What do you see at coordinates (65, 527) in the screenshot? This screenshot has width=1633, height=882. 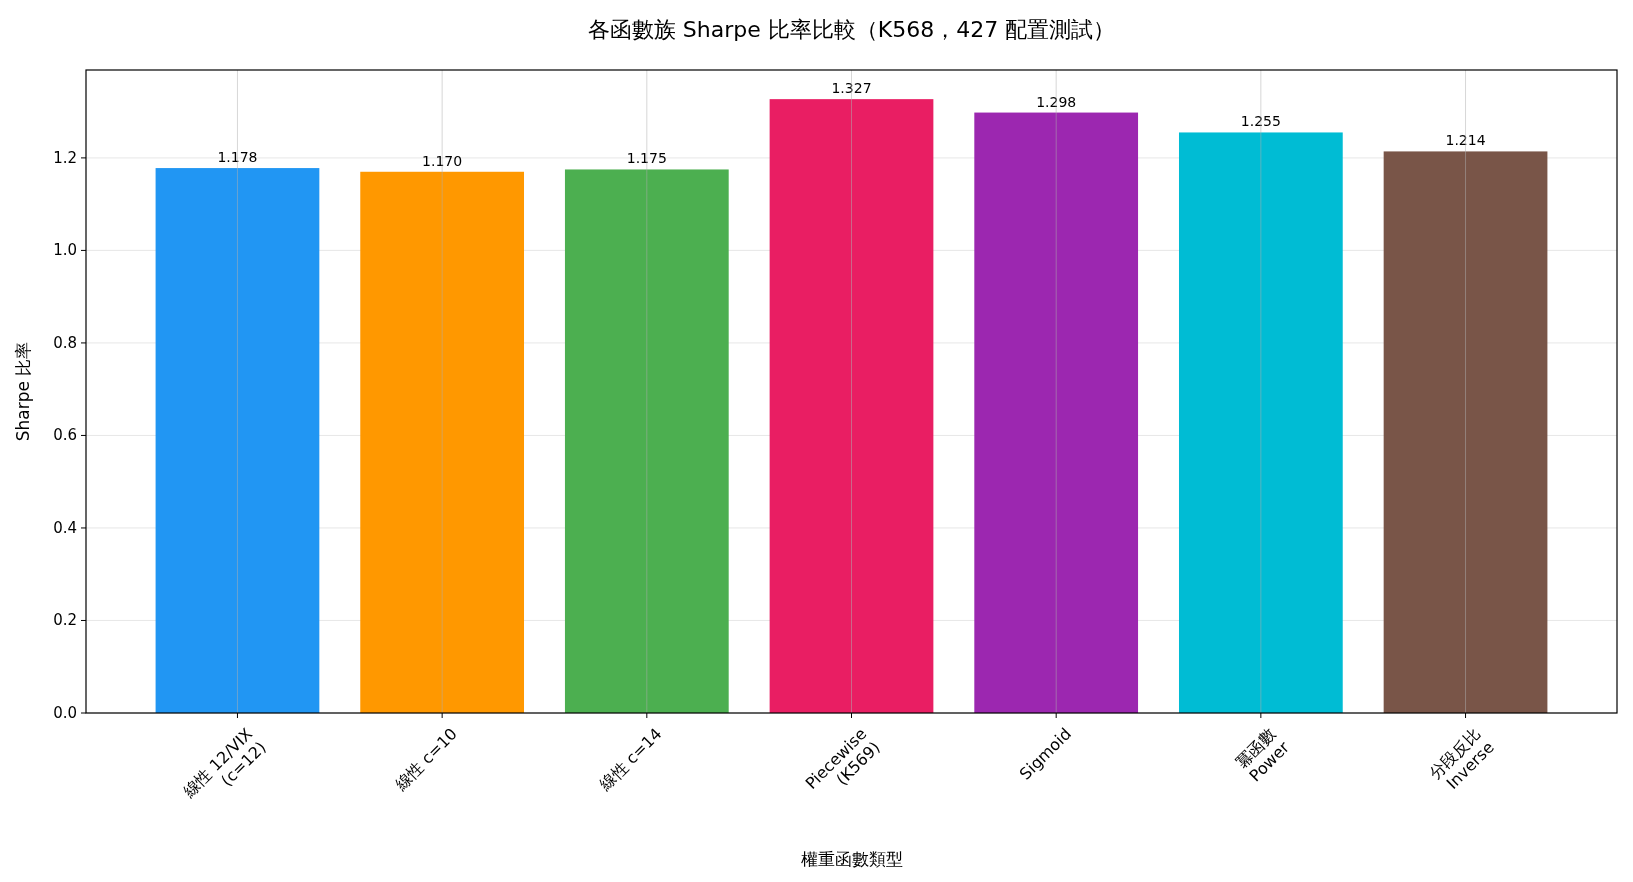 I see `y-tick-label: 0.4` at bounding box center [65, 527].